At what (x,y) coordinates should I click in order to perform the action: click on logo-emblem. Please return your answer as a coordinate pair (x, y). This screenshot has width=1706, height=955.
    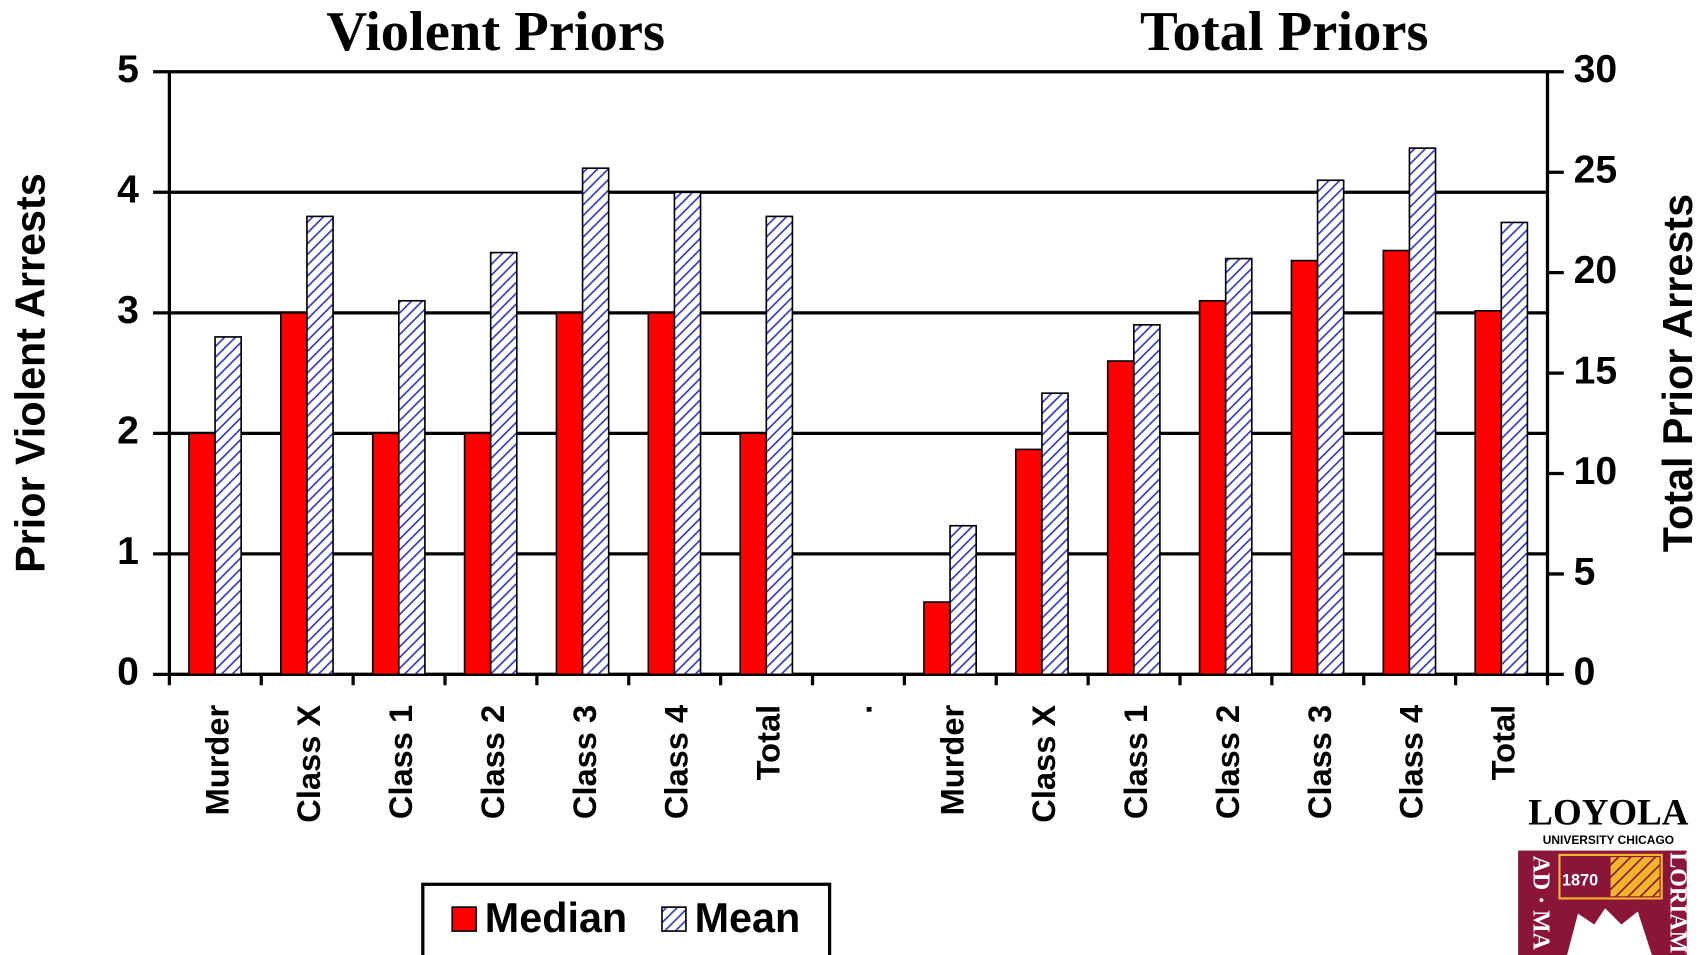
    Looking at the image, I should click on (1609, 931).